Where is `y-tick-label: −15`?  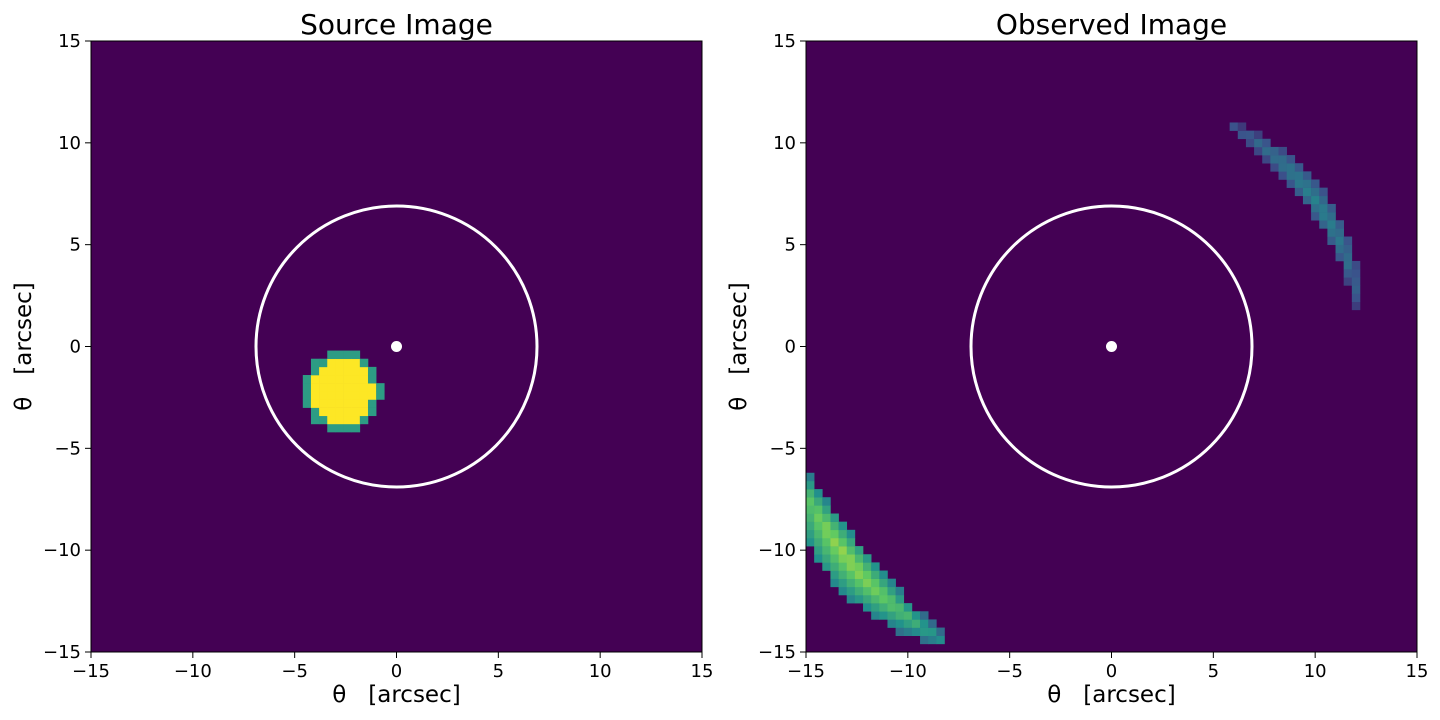 y-tick-label: −15 is located at coordinates (777, 652).